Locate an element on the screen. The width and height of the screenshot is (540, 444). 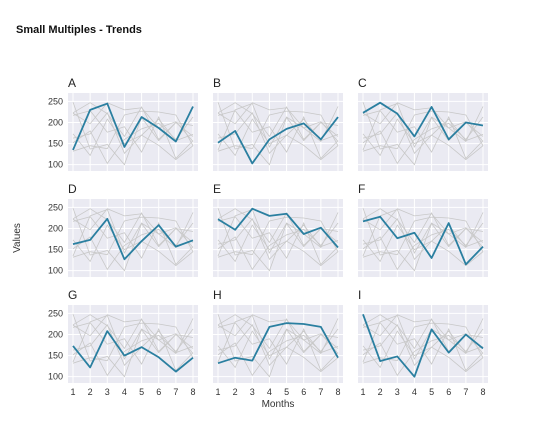
panel-d: D 100 150 200 250 is located at coordinates (123, 229).